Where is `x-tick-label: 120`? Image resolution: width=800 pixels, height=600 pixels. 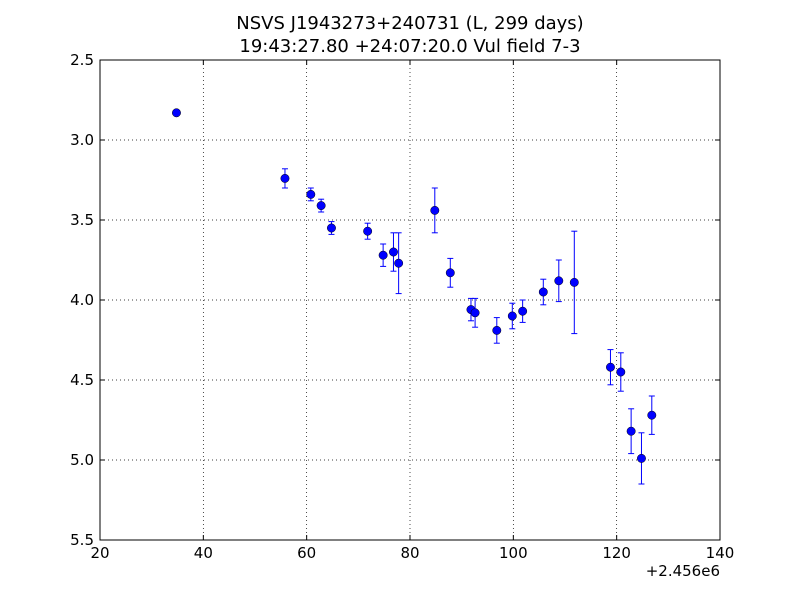
x-tick-label: 120 is located at coordinates (616, 553).